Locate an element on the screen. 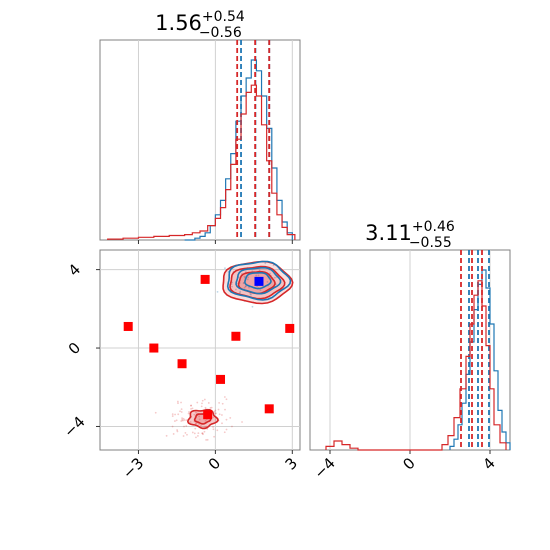 The height and width of the screenshot is (550, 550). x-tick-label: −4 is located at coordinates (324, 468).